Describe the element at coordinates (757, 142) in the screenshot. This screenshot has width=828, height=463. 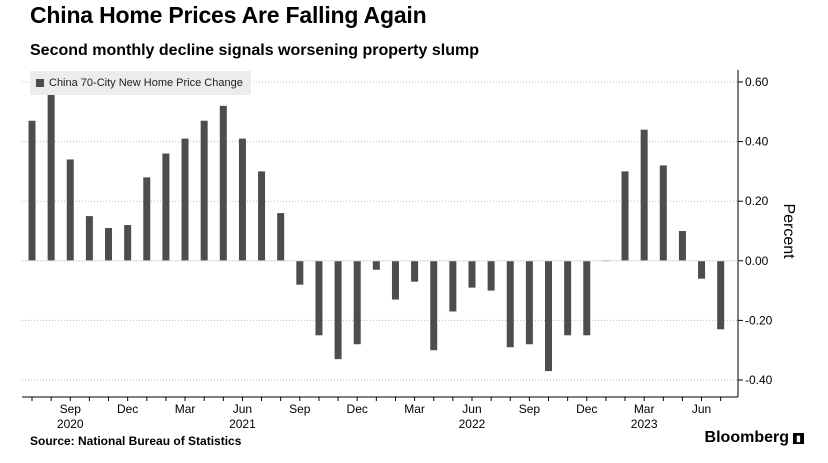
I see `y-tick-label: 0.40` at that location.